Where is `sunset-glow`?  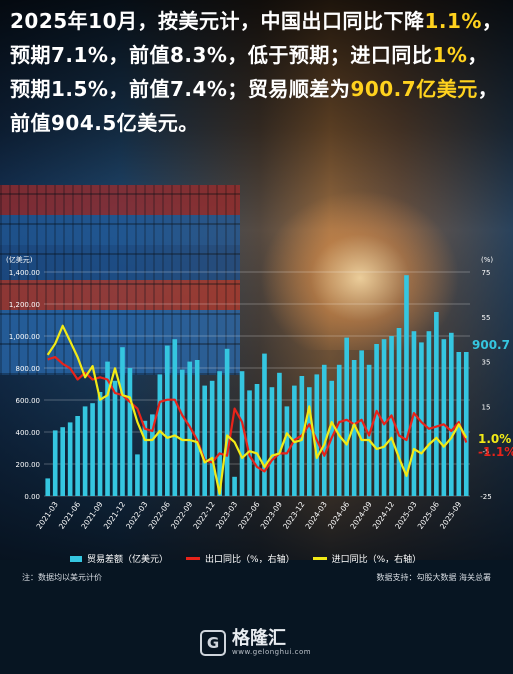 sunset-glow is located at coordinates (360, 270).